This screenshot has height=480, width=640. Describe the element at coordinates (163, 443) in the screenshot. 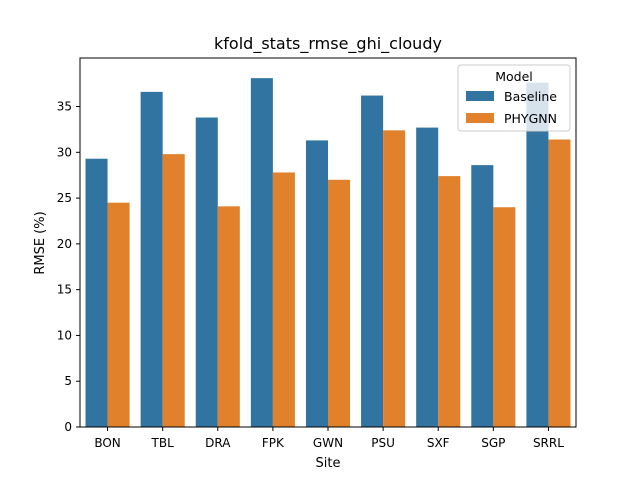

I see `x-tick-label: TBL` at that location.